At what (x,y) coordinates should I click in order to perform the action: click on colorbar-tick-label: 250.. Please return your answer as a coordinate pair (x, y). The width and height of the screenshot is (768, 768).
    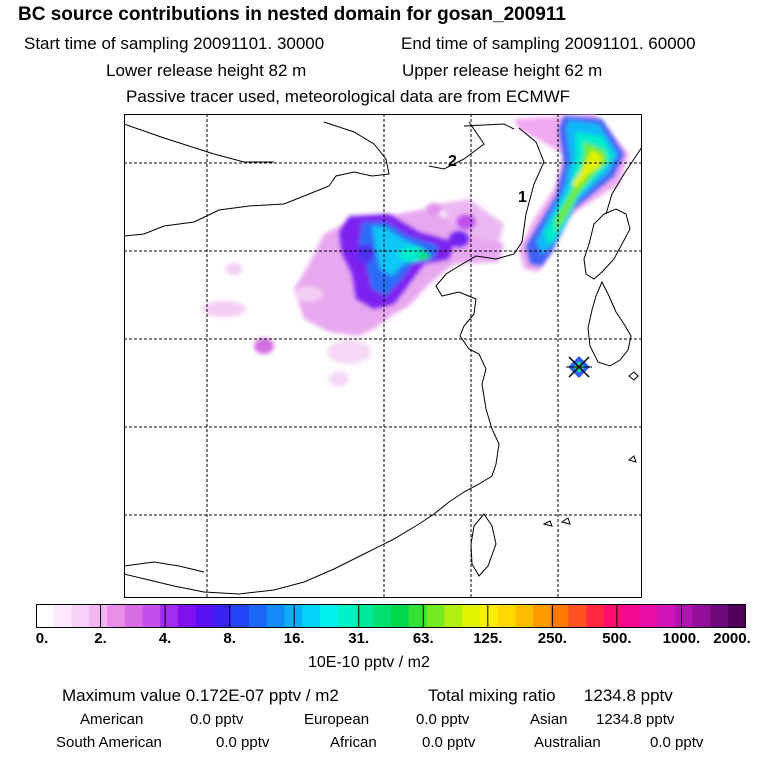
    Looking at the image, I should click on (552, 638).